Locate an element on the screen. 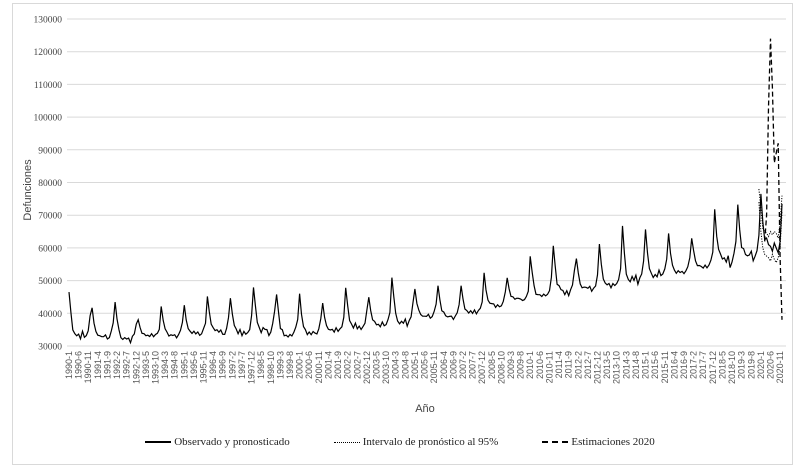 This screenshot has width=800, height=468. svg-text: 100000 is located at coordinates (48, 119).